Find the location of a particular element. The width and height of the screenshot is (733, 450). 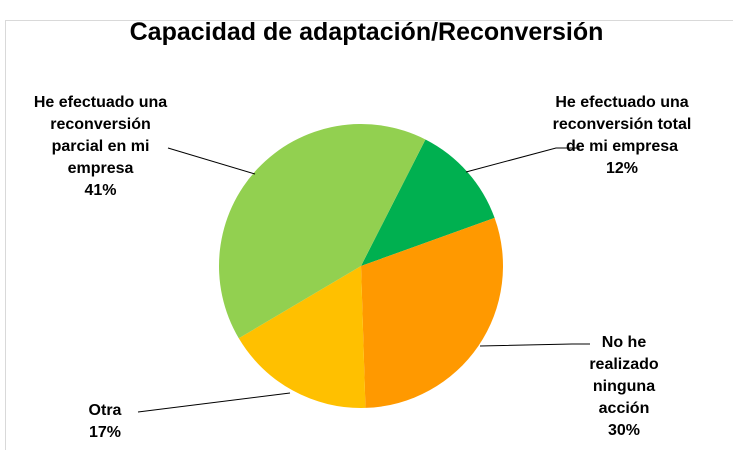

value-label: 41% is located at coordinates (100, 190).